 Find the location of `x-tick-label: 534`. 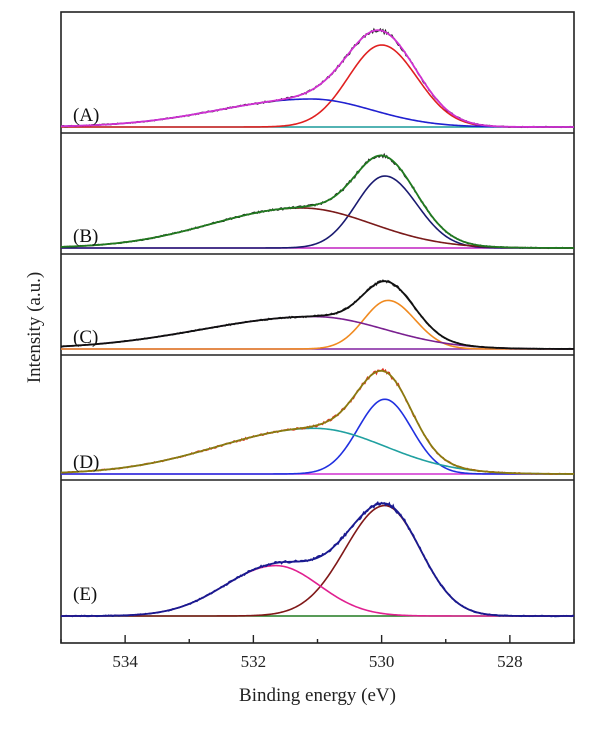

x-tick-label: 534 is located at coordinates (125, 661).